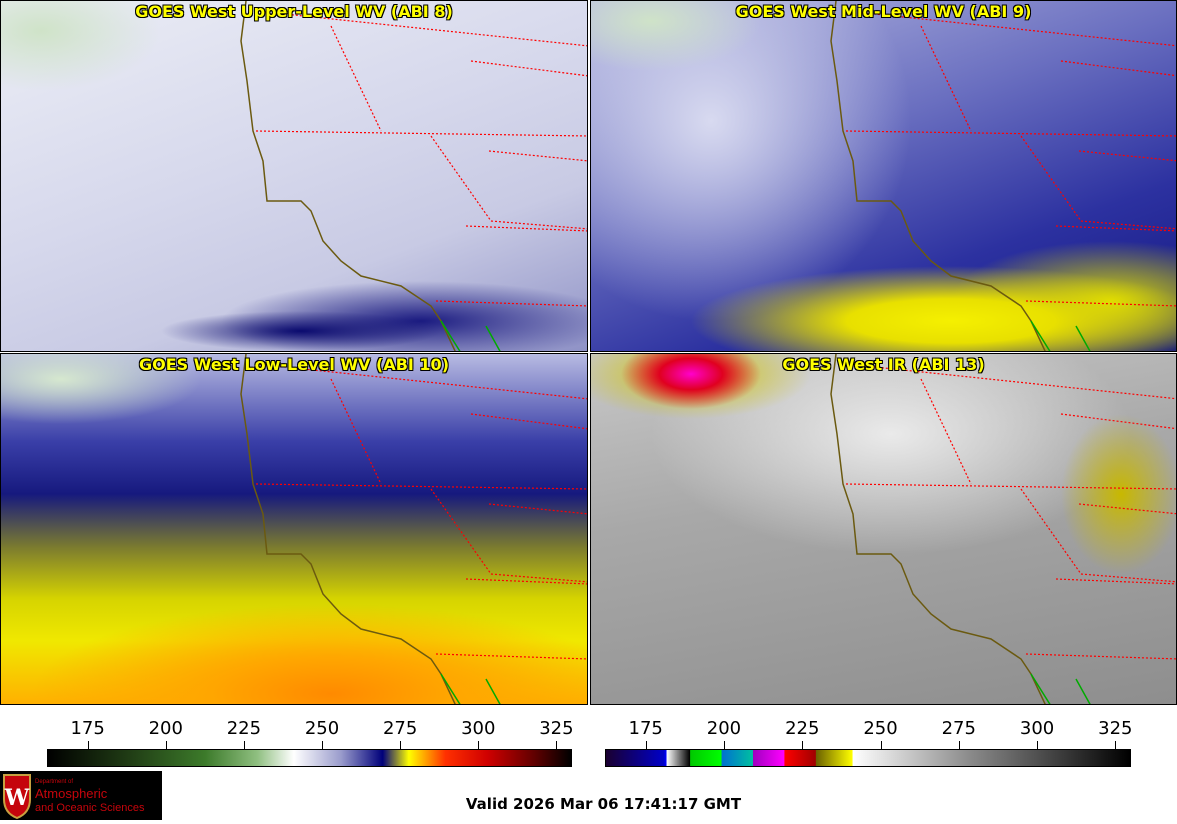 The height and width of the screenshot is (824, 1177). What do you see at coordinates (309, 758) in the screenshot?
I see `wv-colorbar` at bounding box center [309, 758].